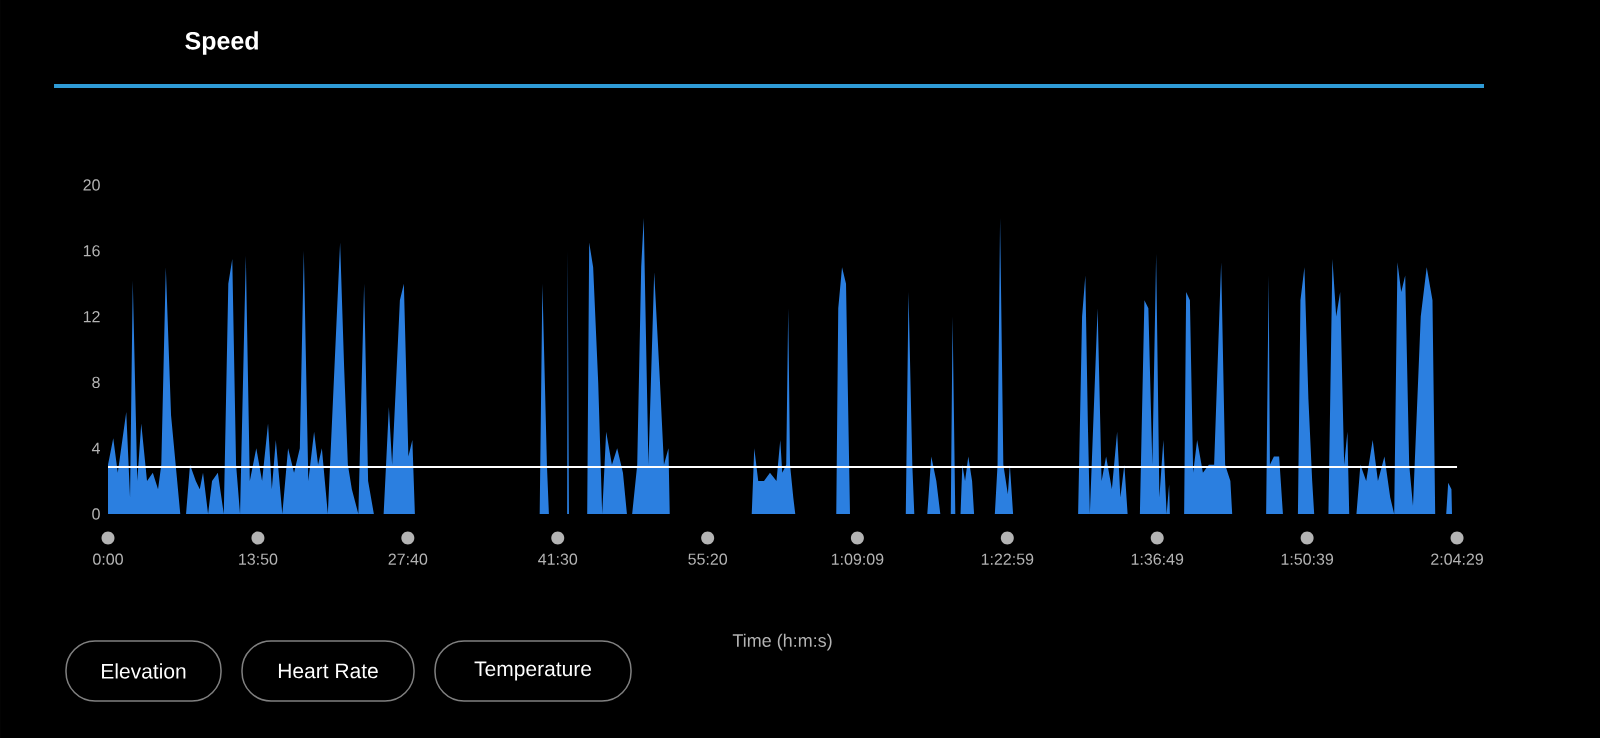 The height and width of the screenshot is (738, 1600). Describe the element at coordinates (91, 185) in the screenshot. I see `y-tick-label: 20` at that location.